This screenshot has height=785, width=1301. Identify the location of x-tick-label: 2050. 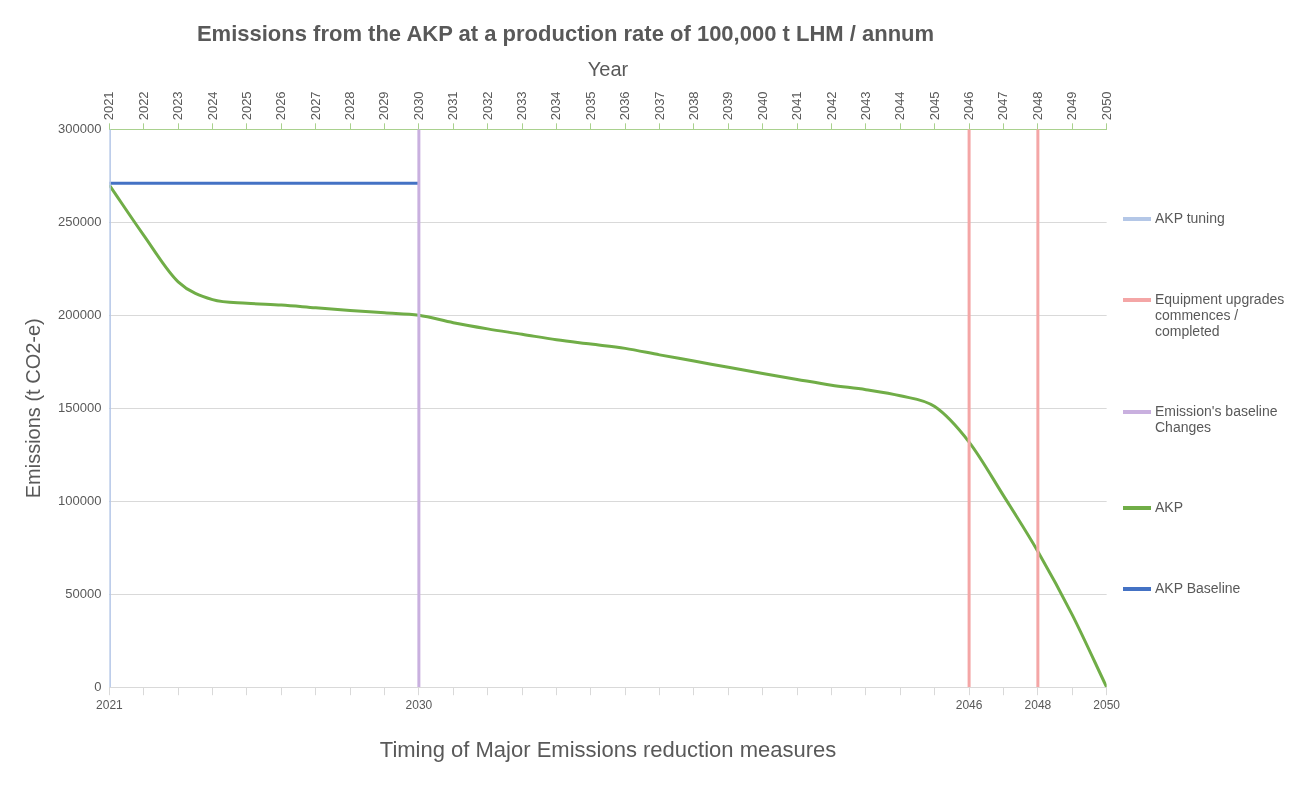
(1107, 704).